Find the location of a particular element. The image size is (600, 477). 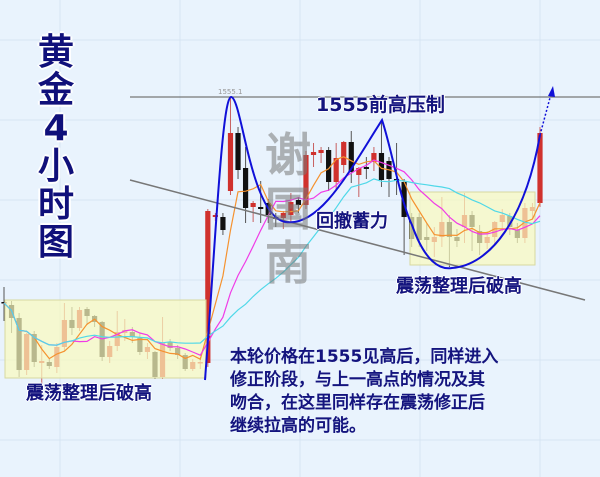

annotation-breakout-left: 震荡整理后破高 is located at coordinates (89, 393).